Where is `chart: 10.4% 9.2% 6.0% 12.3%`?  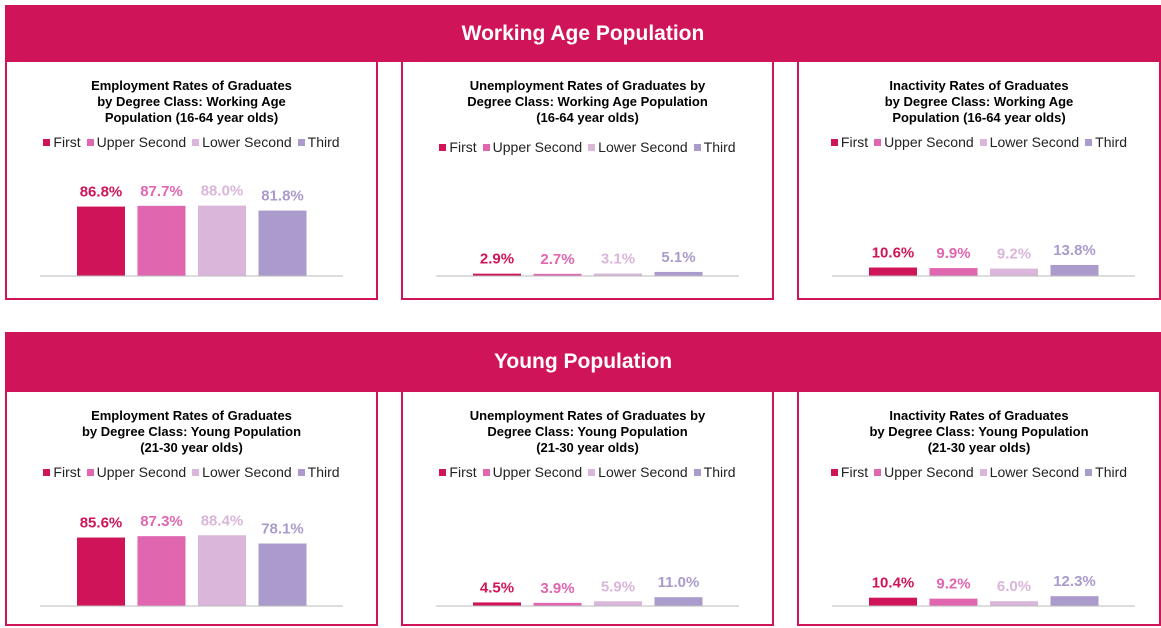 chart: 10.4% 9.2% 6.0% 12.3% is located at coordinates (983, 590).